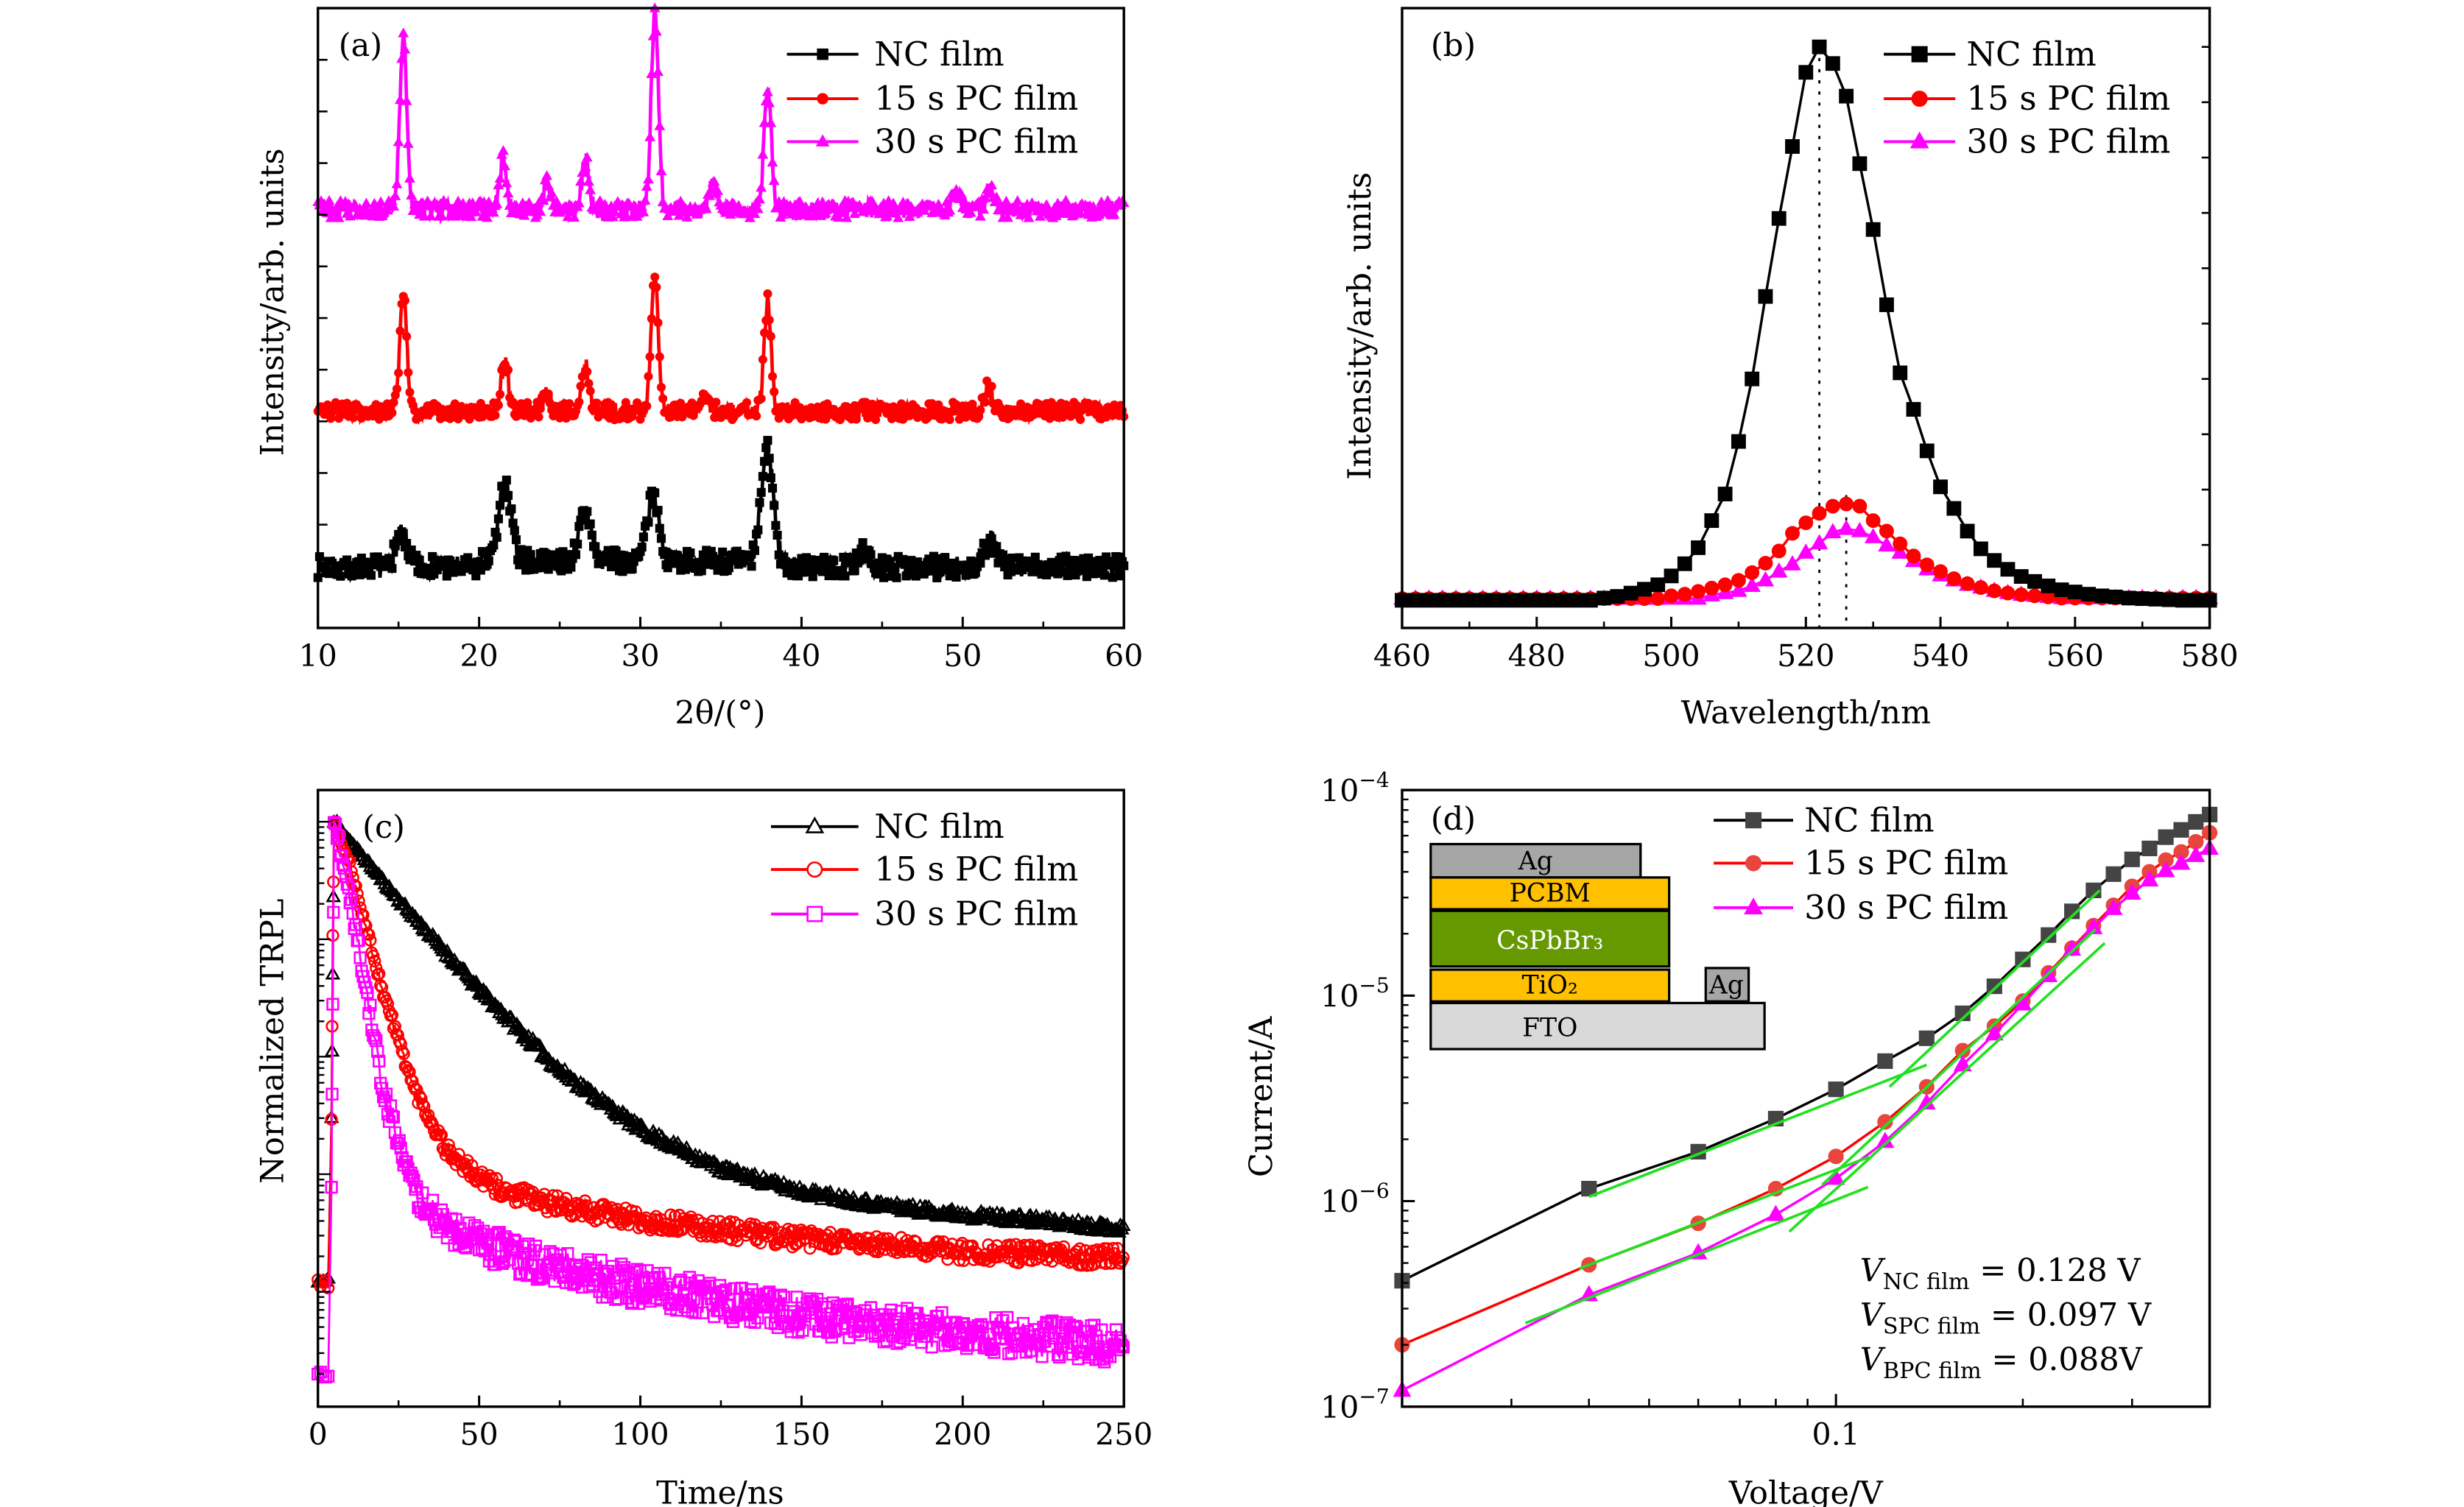 The width and height of the screenshot is (2464, 1507). Describe the element at coordinates (1261, 1096) in the screenshot. I see `y-axis-label: Current/A` at that location.